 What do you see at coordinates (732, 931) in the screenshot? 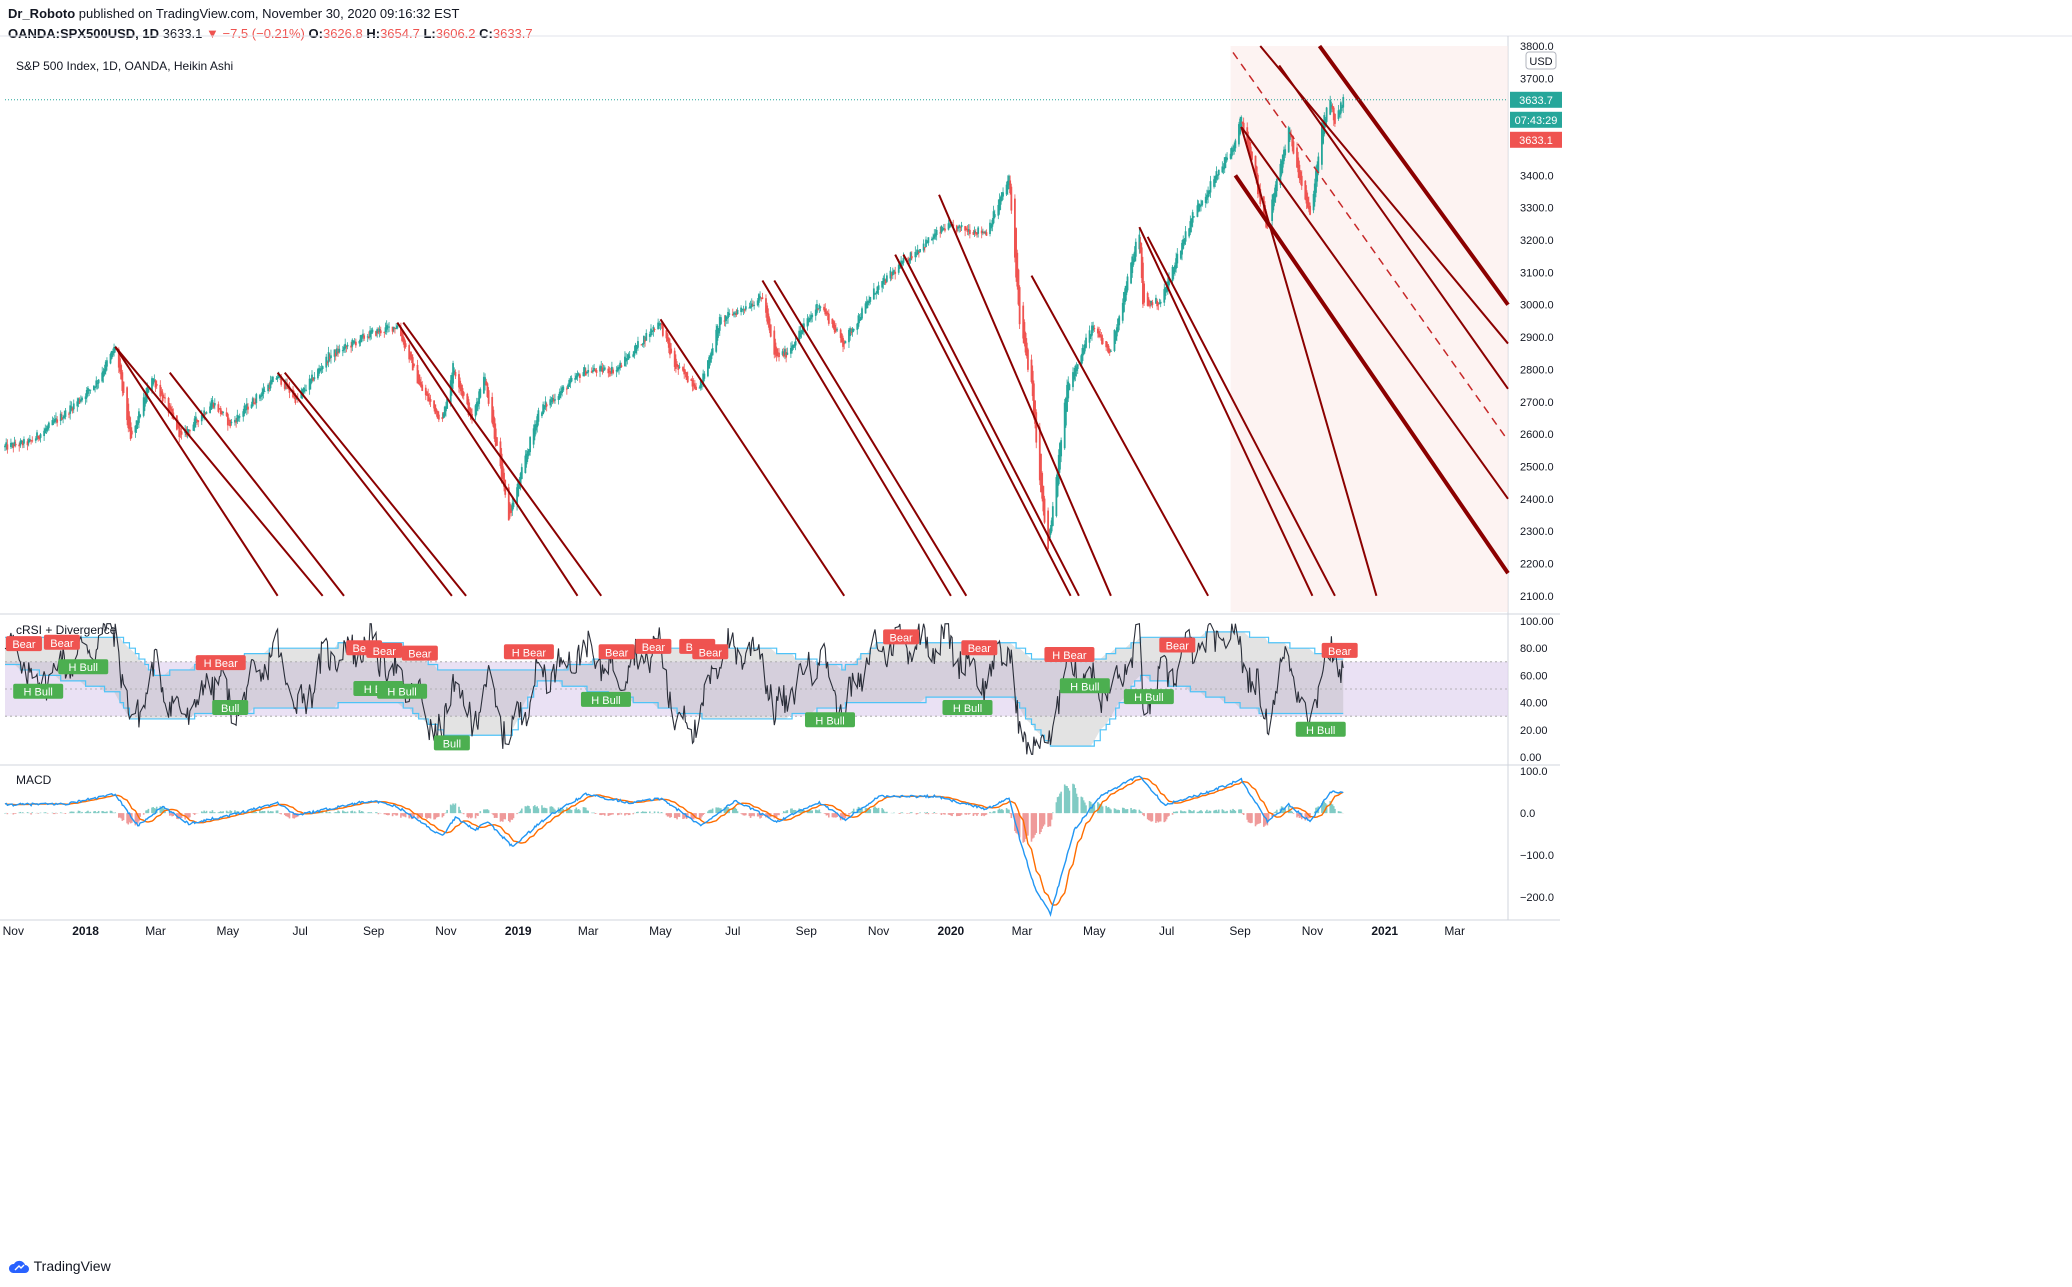
I see `date-tick-label: Jul` at bounding box center [732, 931].